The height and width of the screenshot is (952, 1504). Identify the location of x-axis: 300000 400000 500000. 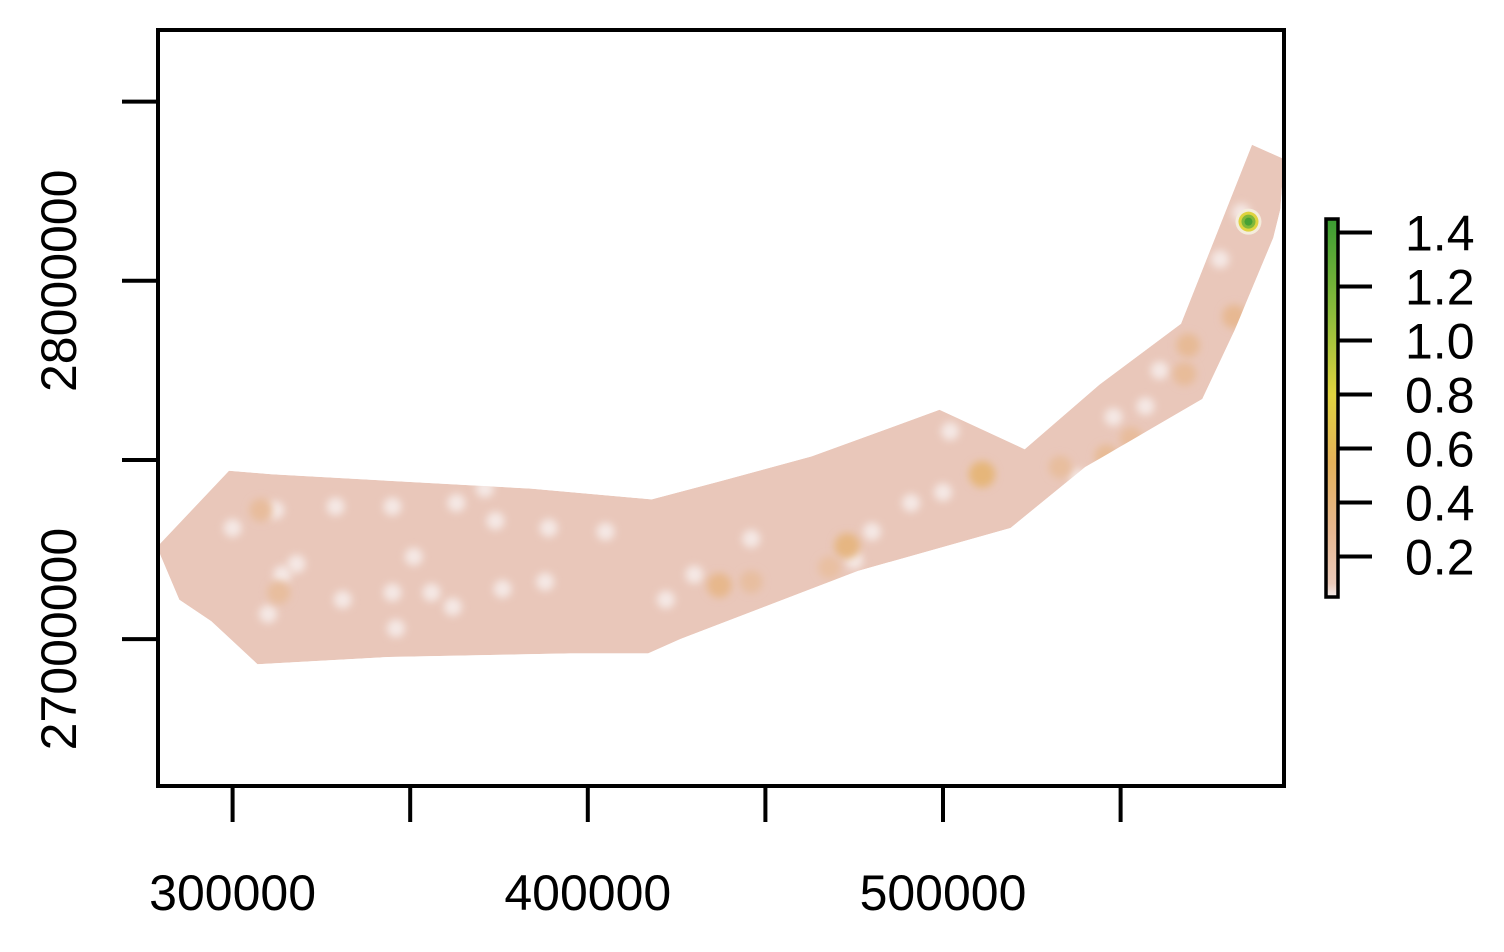
(636, 853).